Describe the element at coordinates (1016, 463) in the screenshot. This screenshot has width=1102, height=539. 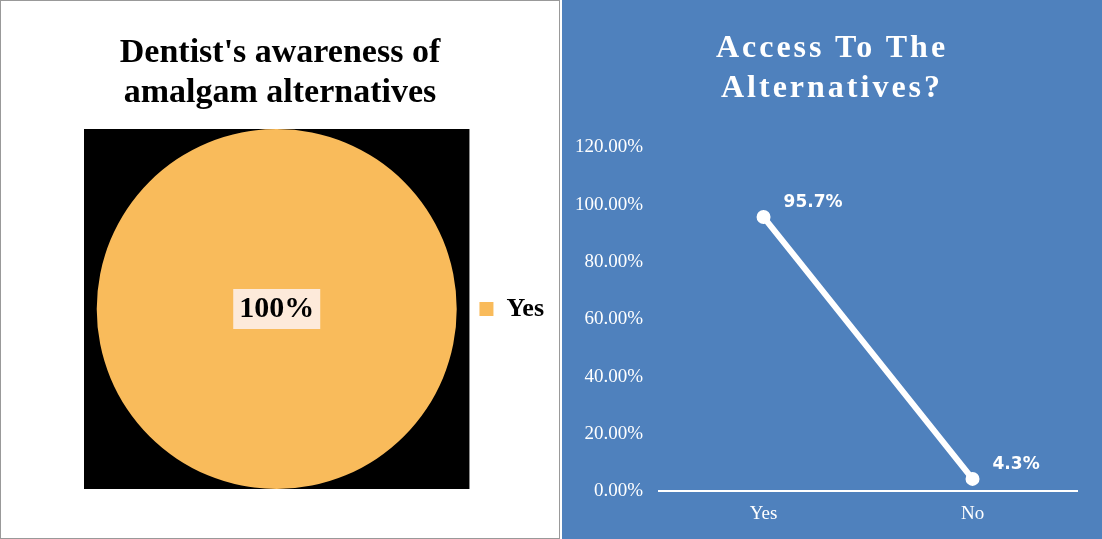
I see `data-label: 4.3%` at that location.